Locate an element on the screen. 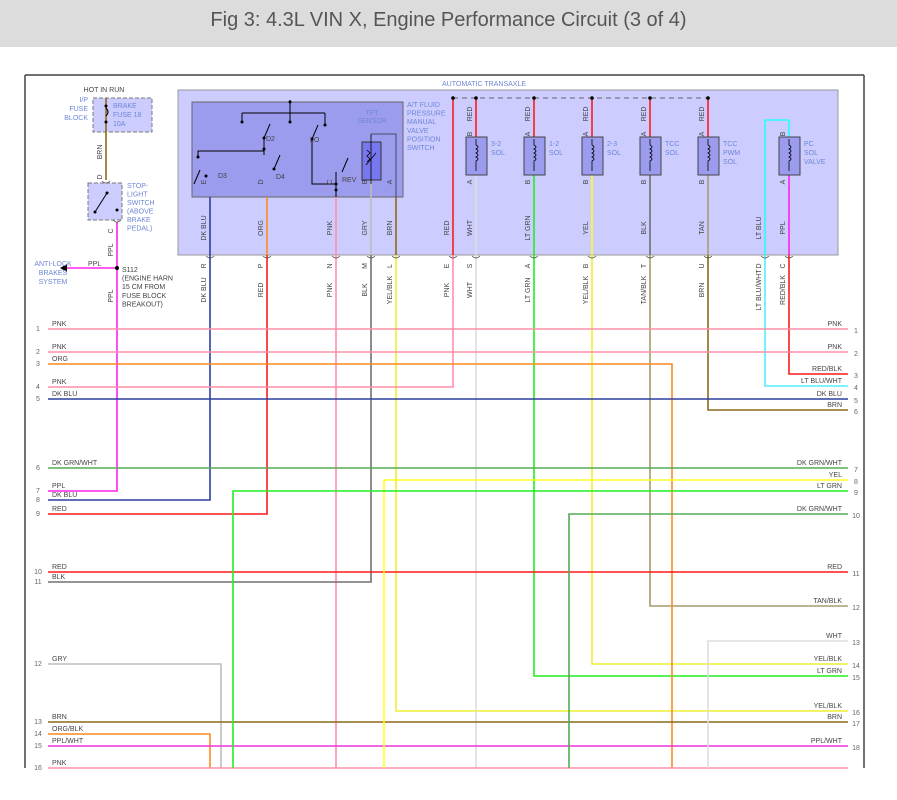 The image size is (897, 800). wire-ppl is located at coordinates (83, 357).